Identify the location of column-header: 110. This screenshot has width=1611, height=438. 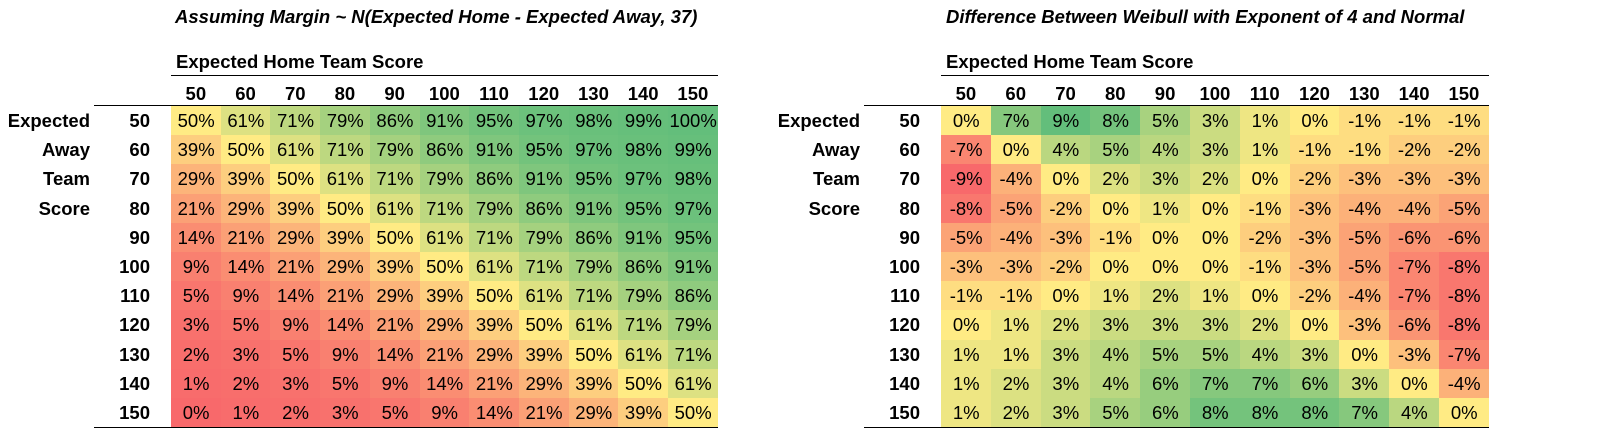
(494, 93).